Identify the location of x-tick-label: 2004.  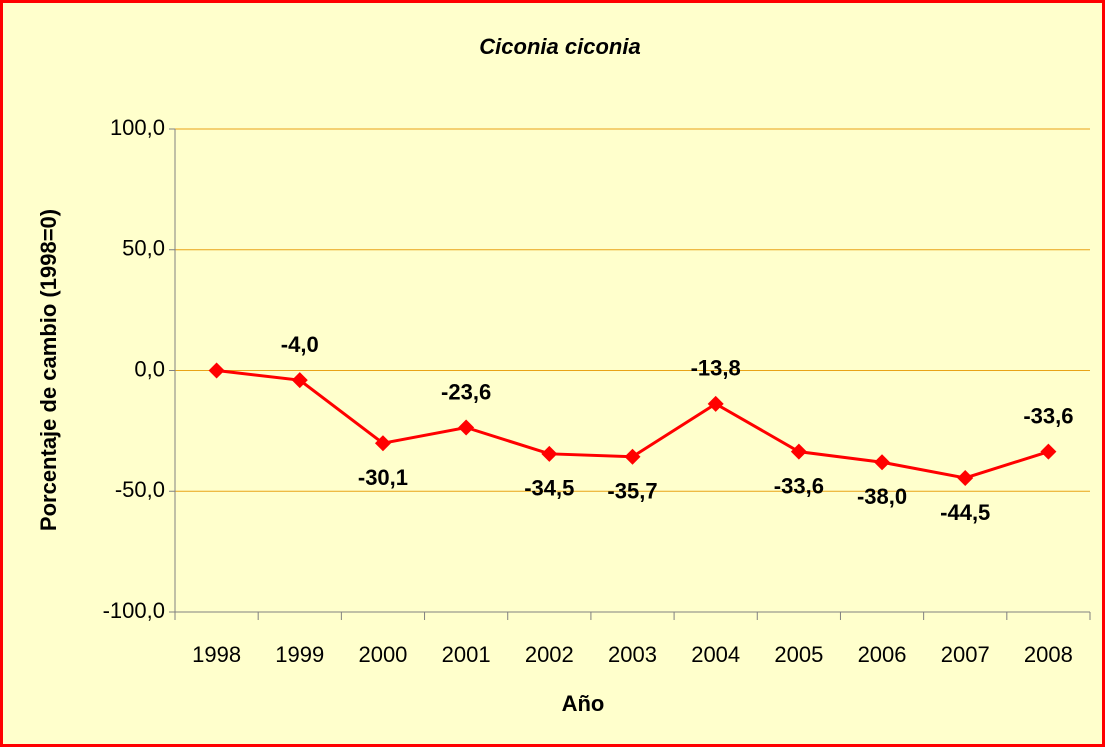
(715, 654).